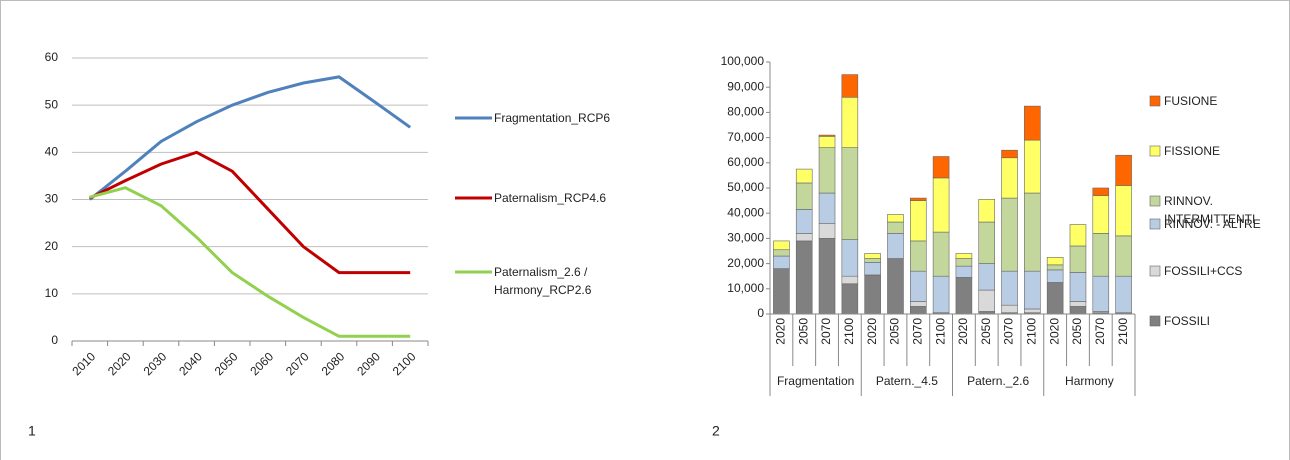 This screenshot has width=1290, height=460. What do you see at coordinates (1089, 381) in the screenshot?
I see `group-label: Harmony` at bounding box center [1089, 381].